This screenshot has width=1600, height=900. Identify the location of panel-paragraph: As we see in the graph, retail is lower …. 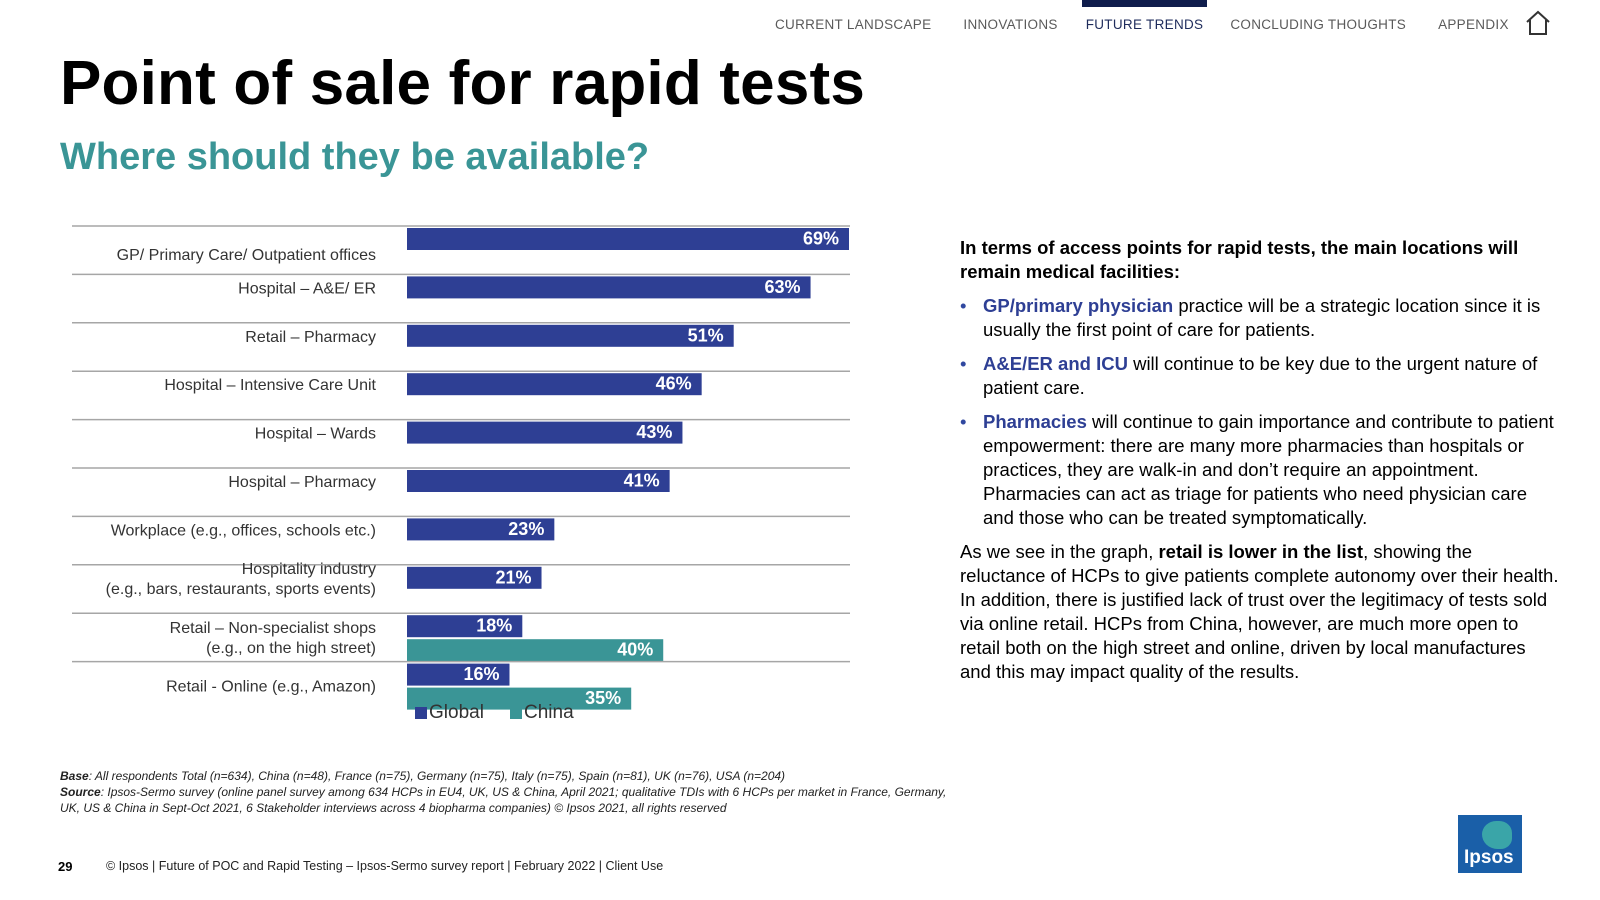
(1260, 612).